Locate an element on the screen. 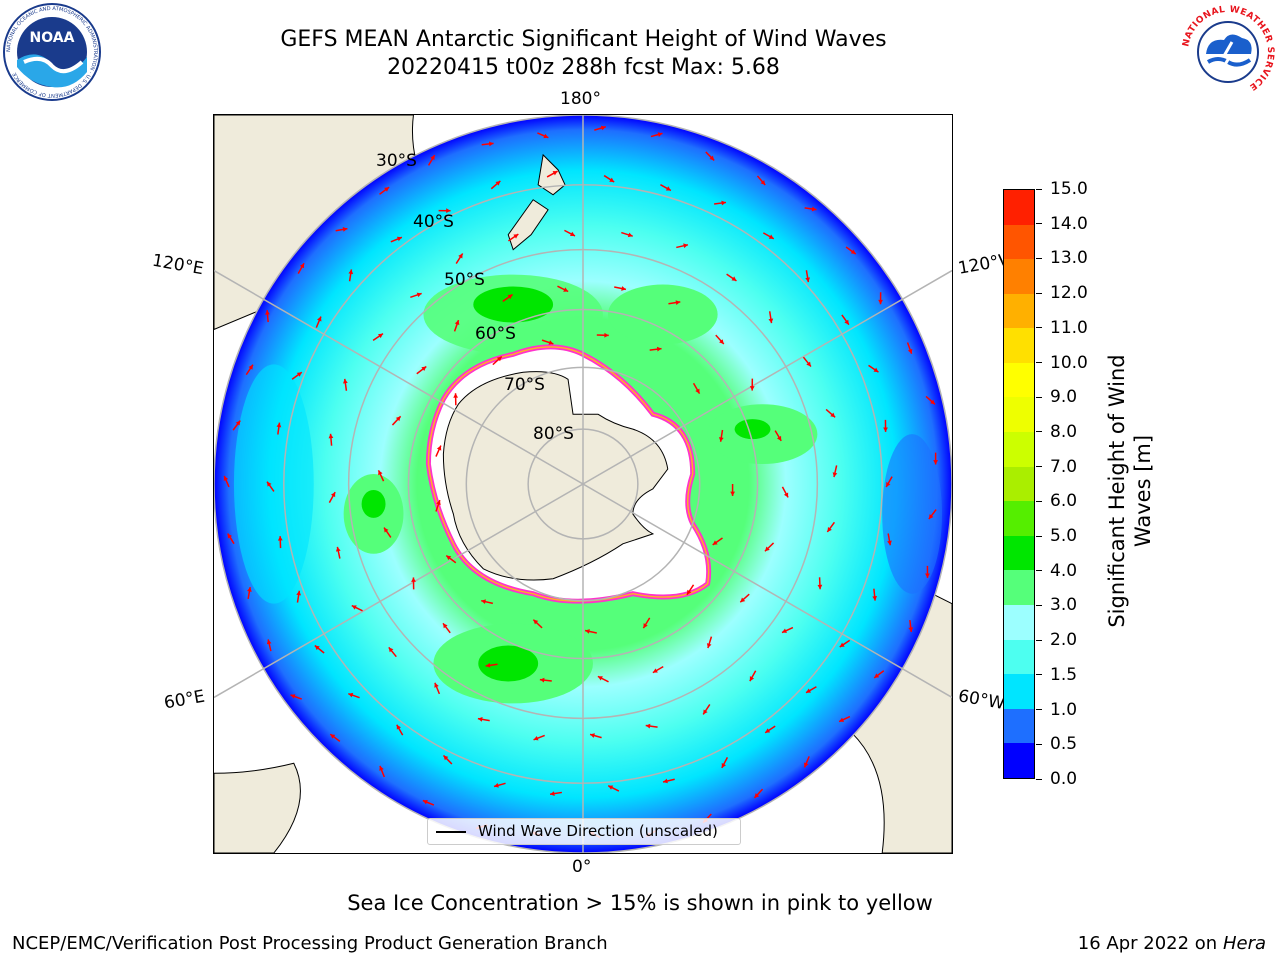  colorbar-label: Significant Height of Wind Waves [m] is located at coordinates (1130, 485).